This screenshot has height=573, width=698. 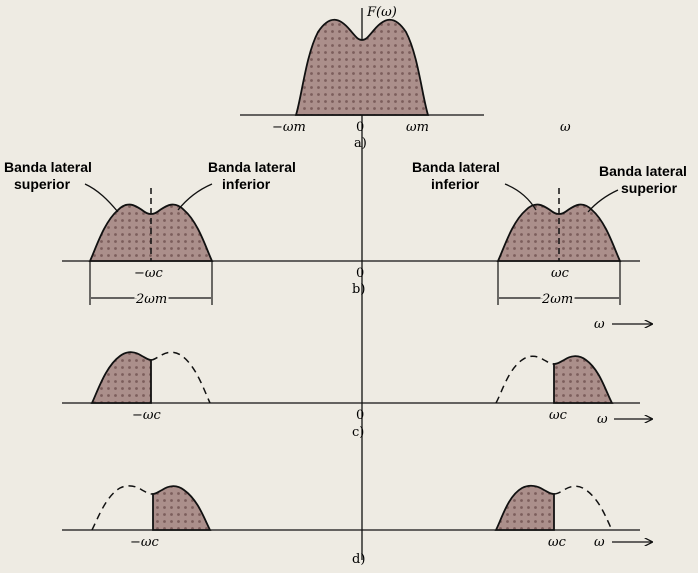 I want to click on panel-d: −ωc ωc d) ω, so click(x=357, y=525).